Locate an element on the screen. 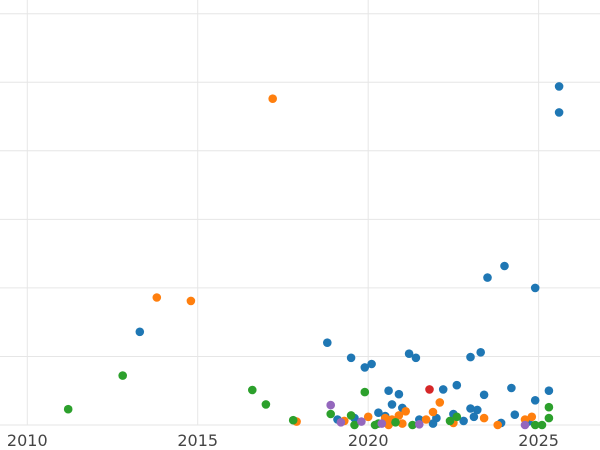 This screenshot has height=450, width=600. x-tick-label: 2020 is located at coordinates (368, 440).